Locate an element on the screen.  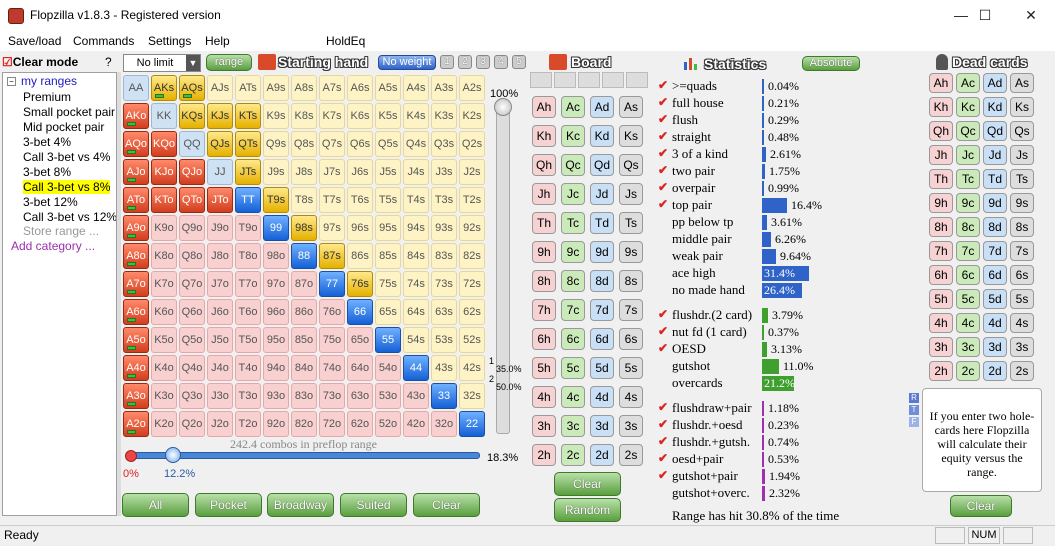
rtf-icon-r: R is located at coordinates (914, 398).